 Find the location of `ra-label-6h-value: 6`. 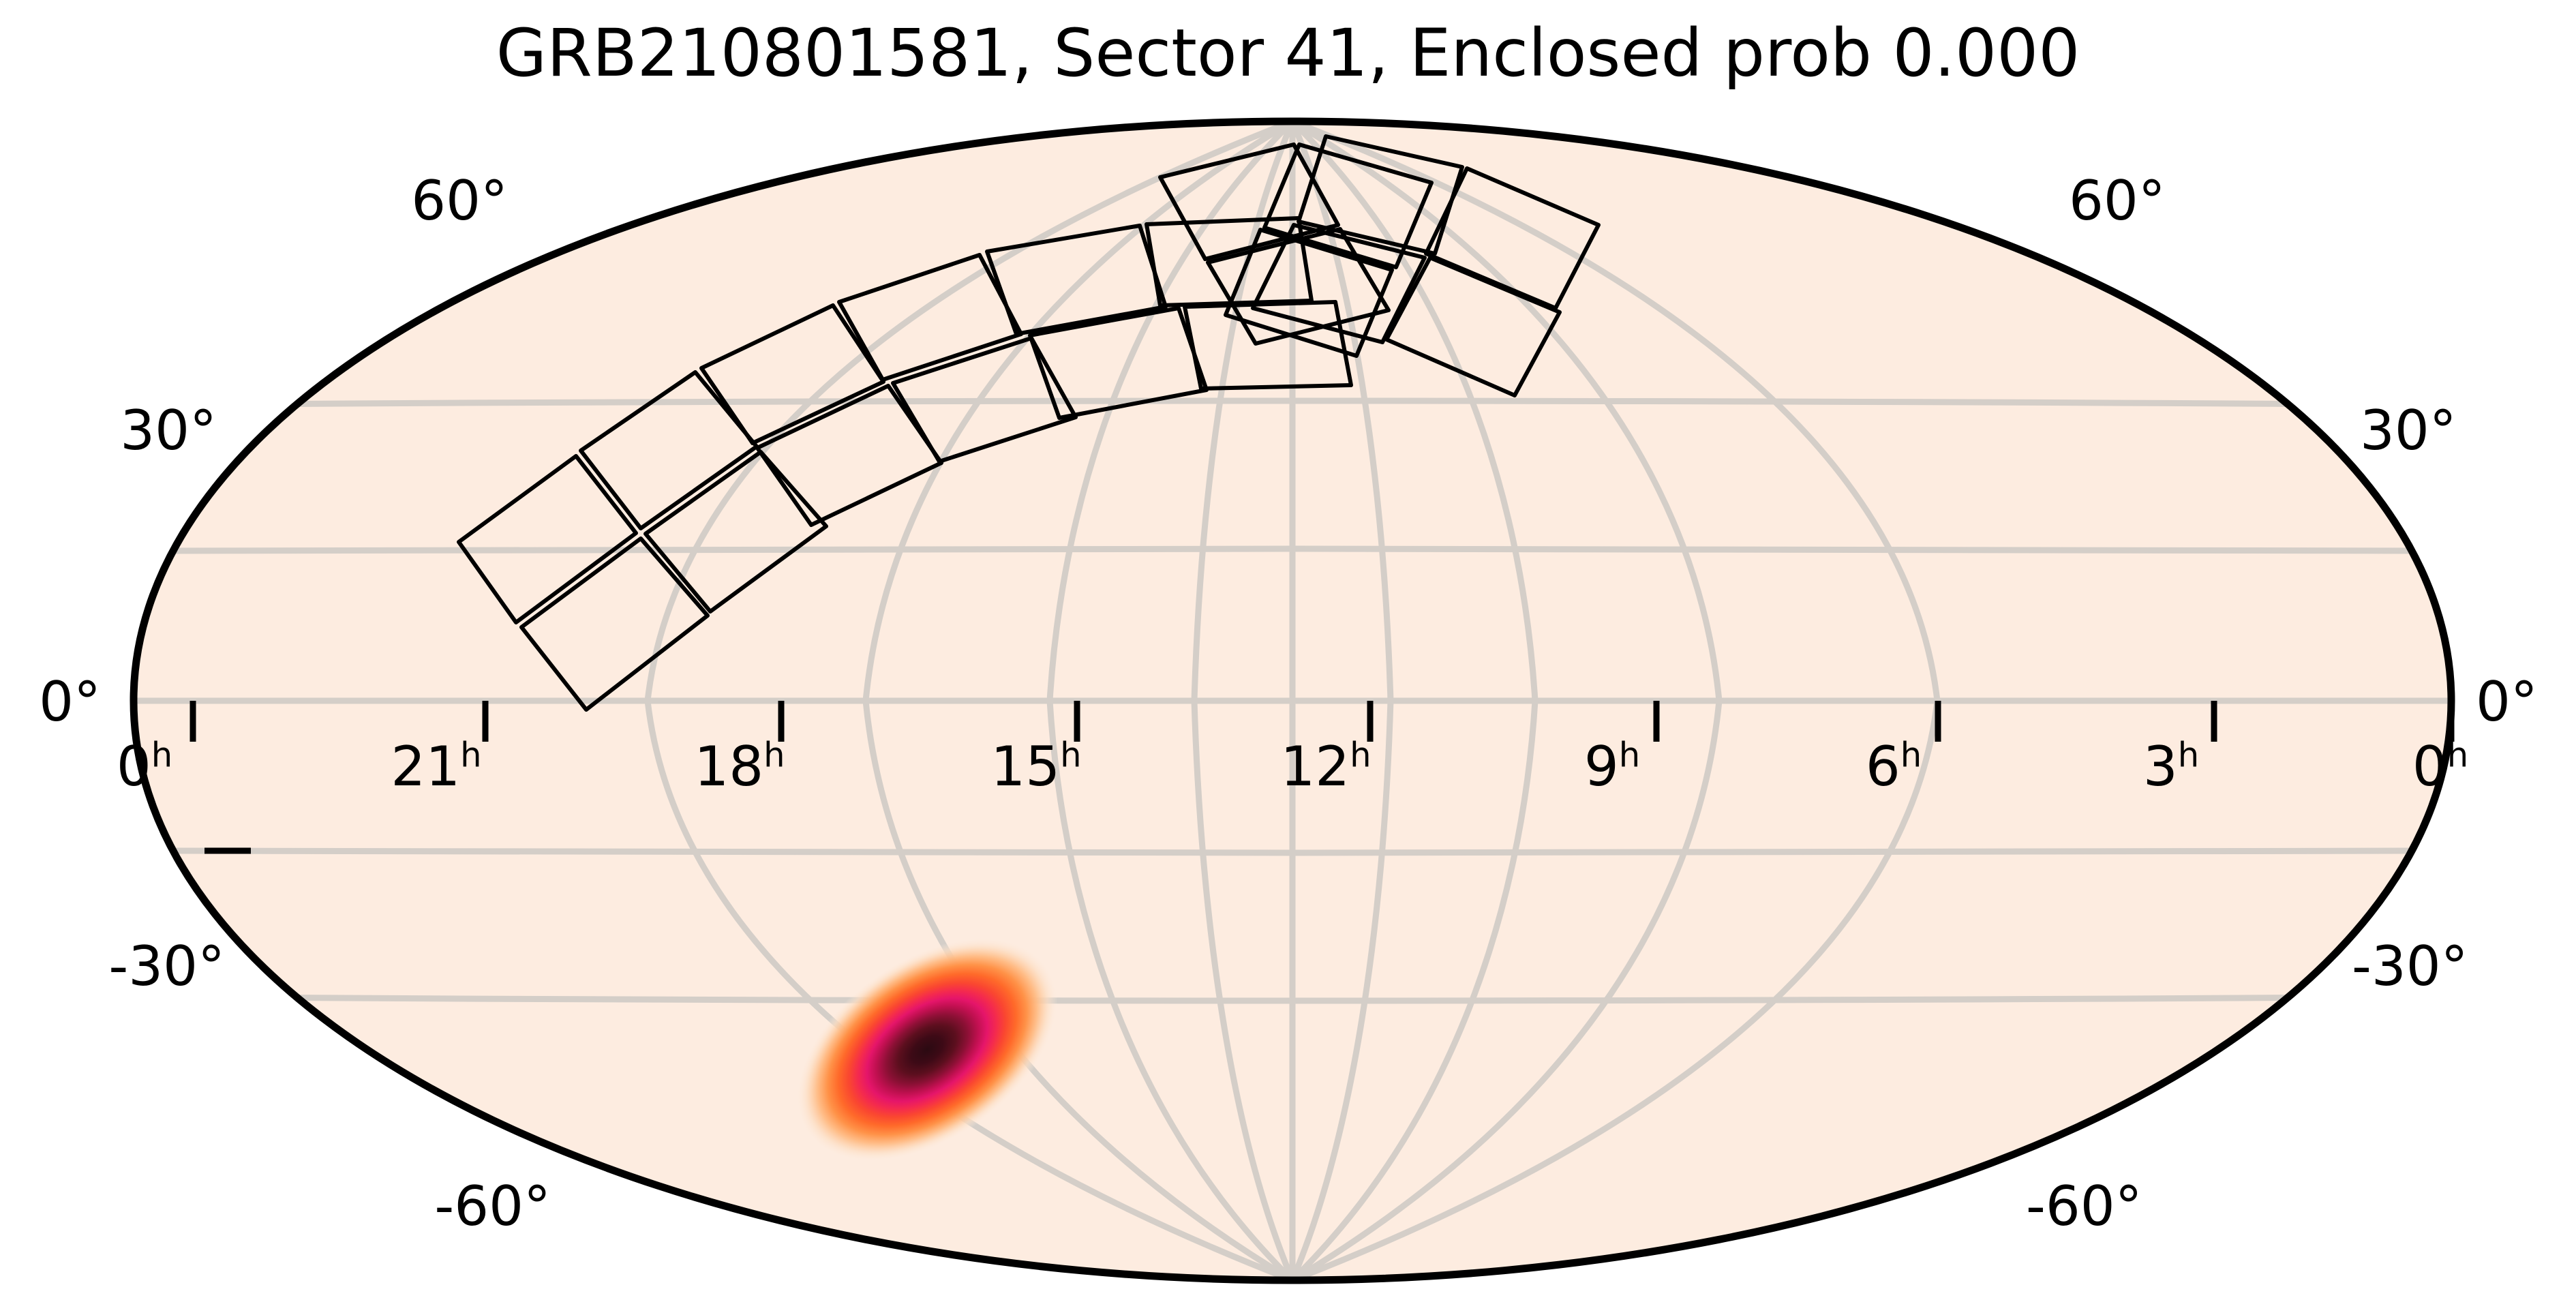

ra-label-6h-value: 6 is located at coordinates (1882, 766).